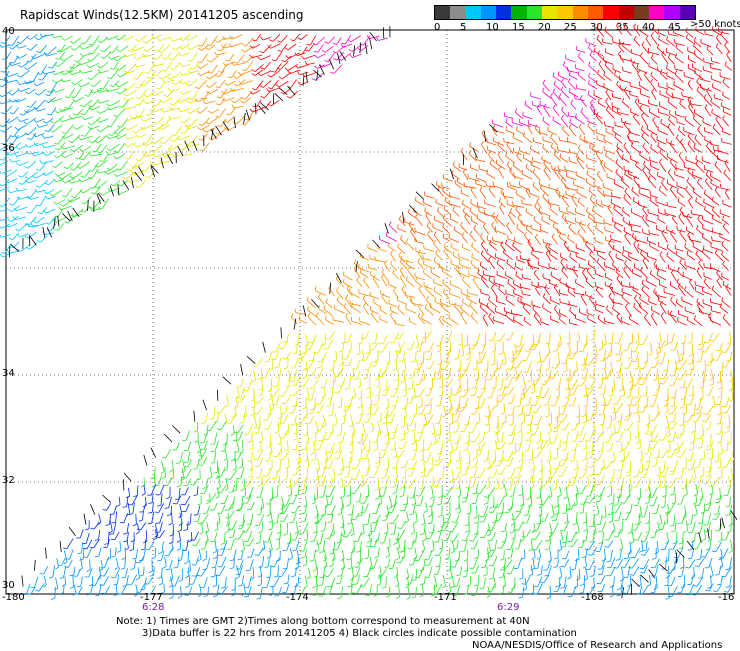  I want to click on lon-label-165: -16, so click(726, 597).